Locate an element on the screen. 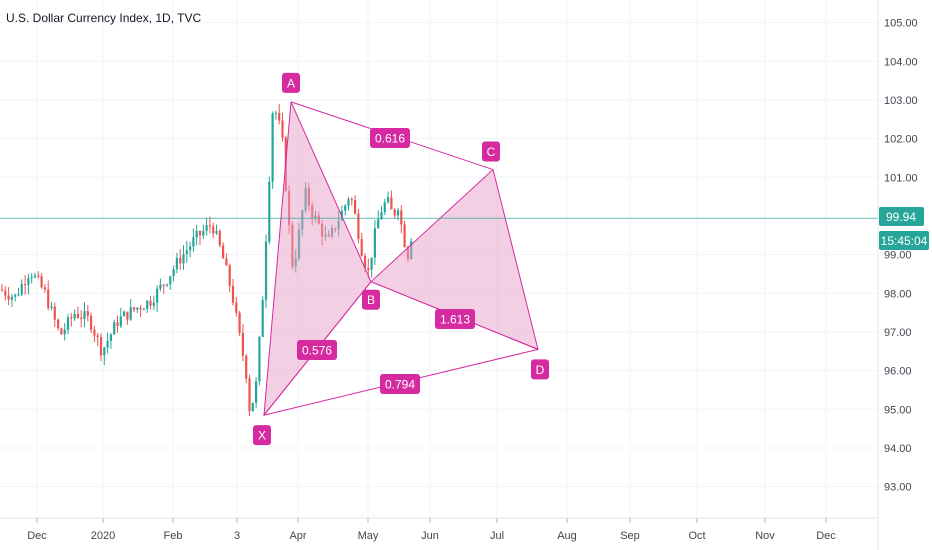 This screenshot has height=550, width=932. svg-text: D is located at coordinates (540, 370).